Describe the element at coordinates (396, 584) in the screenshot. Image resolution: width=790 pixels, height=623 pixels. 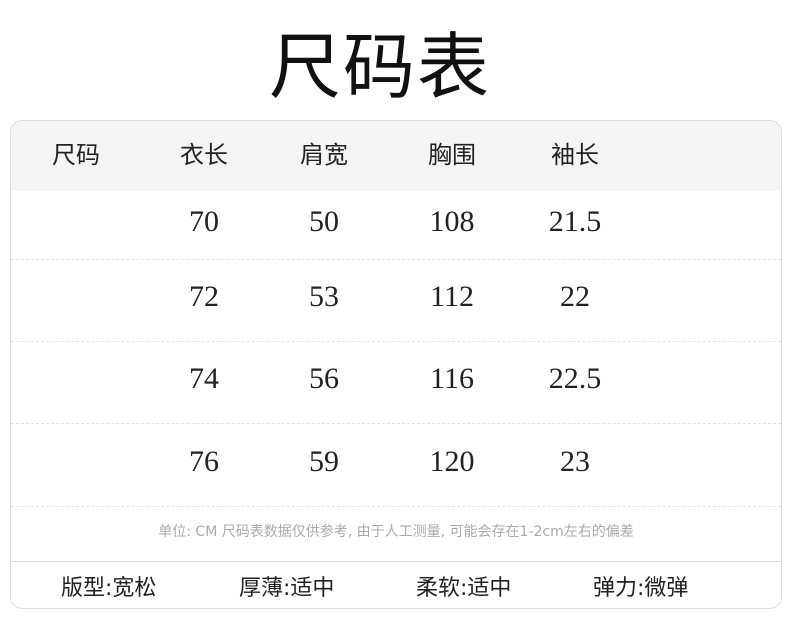
I see `fabric-attributes: 版型:宽松 厚薄:适中 柔软:适中 弹力:微弹` at that location.